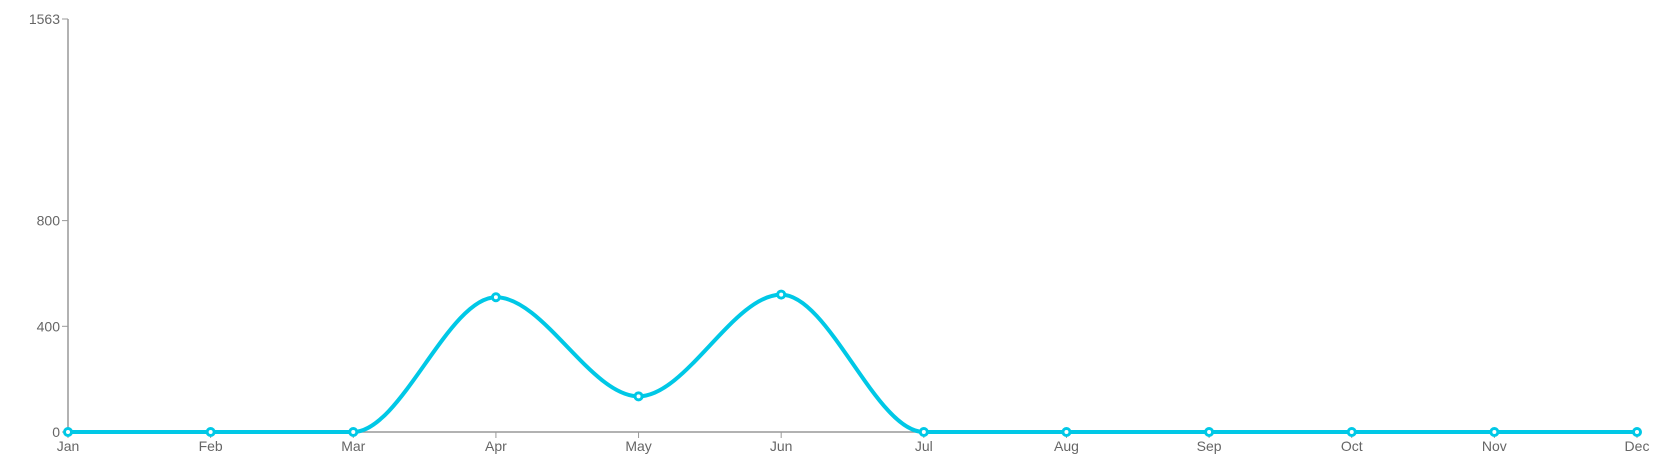  Describe the element at coordinates (781, 446) in the screenshot. I see `x-tick-label: Jun` at that location.